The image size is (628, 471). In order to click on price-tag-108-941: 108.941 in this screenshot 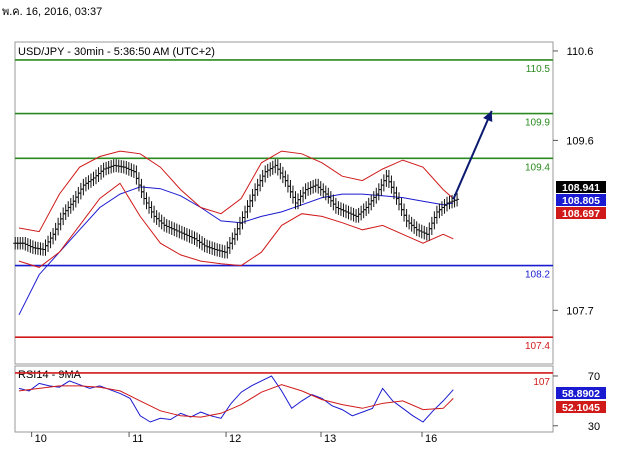, I will do `click(581, 187)`.